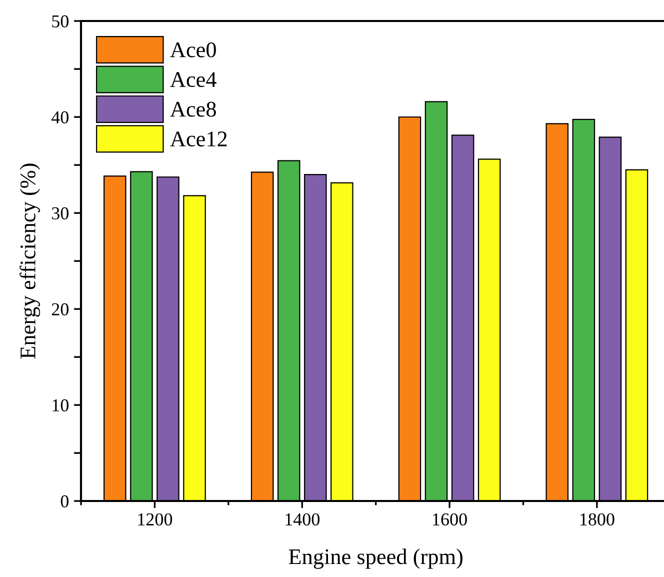 The width and height of the screenshot is (664, 577). I want to click on y-tick-label: 50, so click(60, 21).